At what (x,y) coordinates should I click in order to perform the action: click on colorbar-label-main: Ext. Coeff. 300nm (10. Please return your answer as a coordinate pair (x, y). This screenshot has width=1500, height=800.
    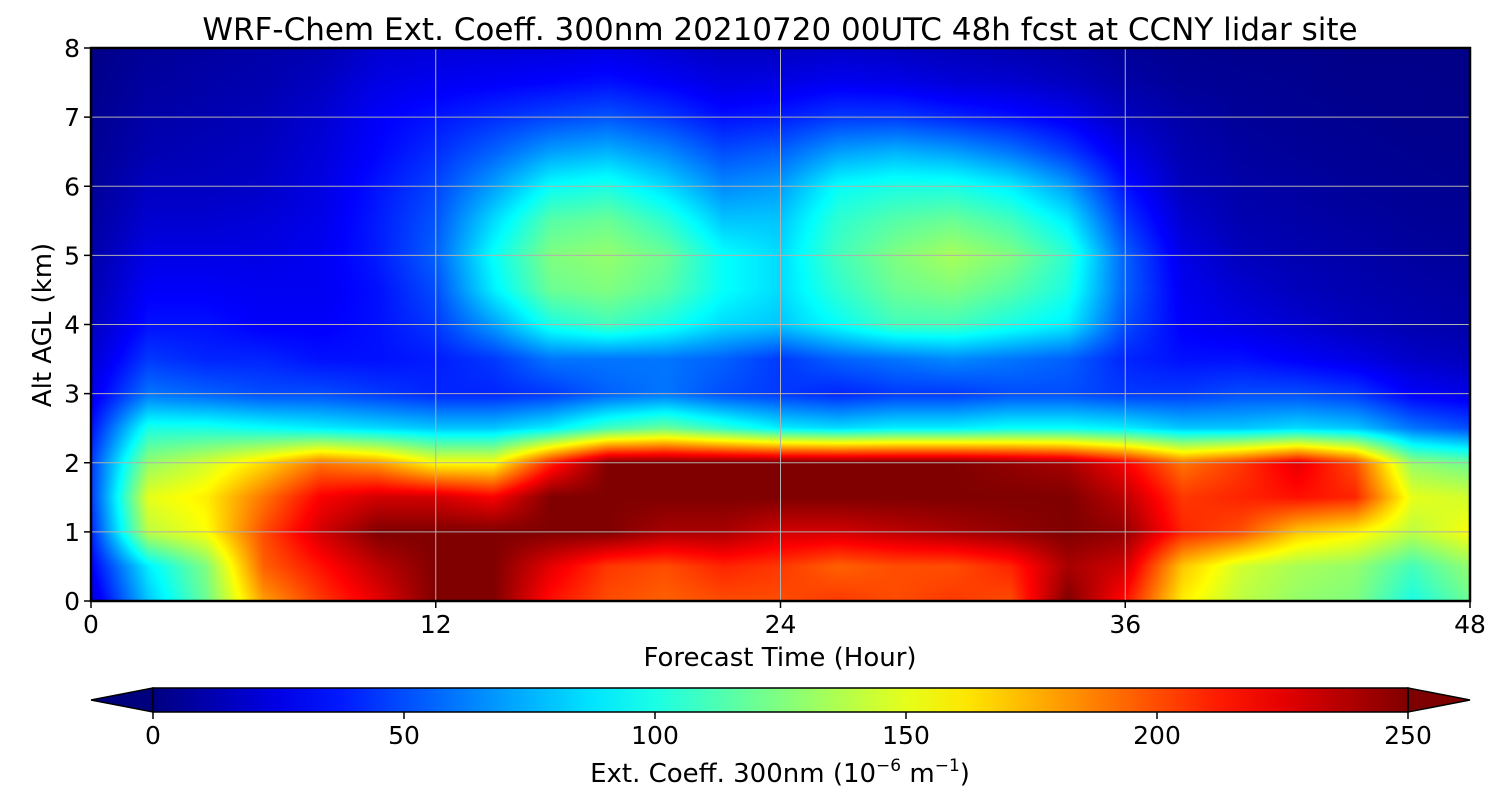
    Looking at the image, I should click on (733, 774).